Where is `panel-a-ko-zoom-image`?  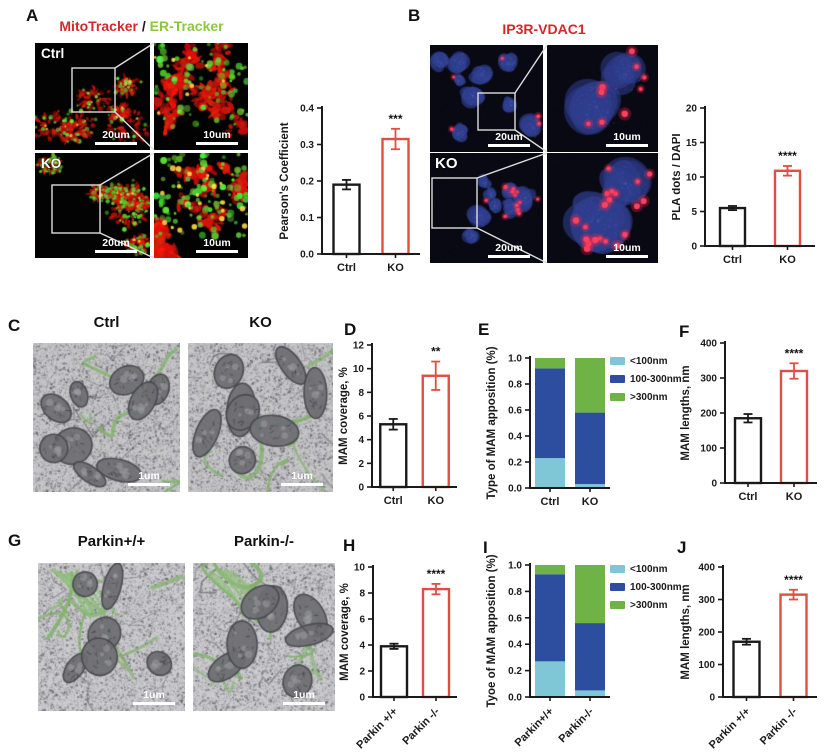
panel-a-ko-zoom-image is located at coordinates (201, 205).